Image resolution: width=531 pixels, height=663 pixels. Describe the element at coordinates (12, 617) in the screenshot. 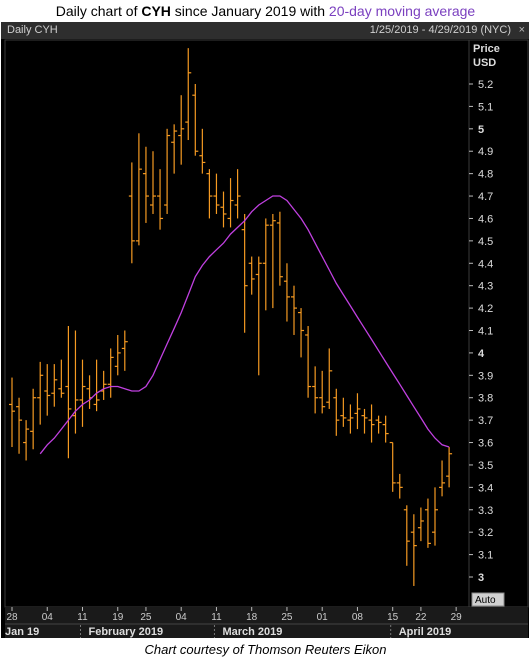

I see `x-tick-label: 28` at that location.